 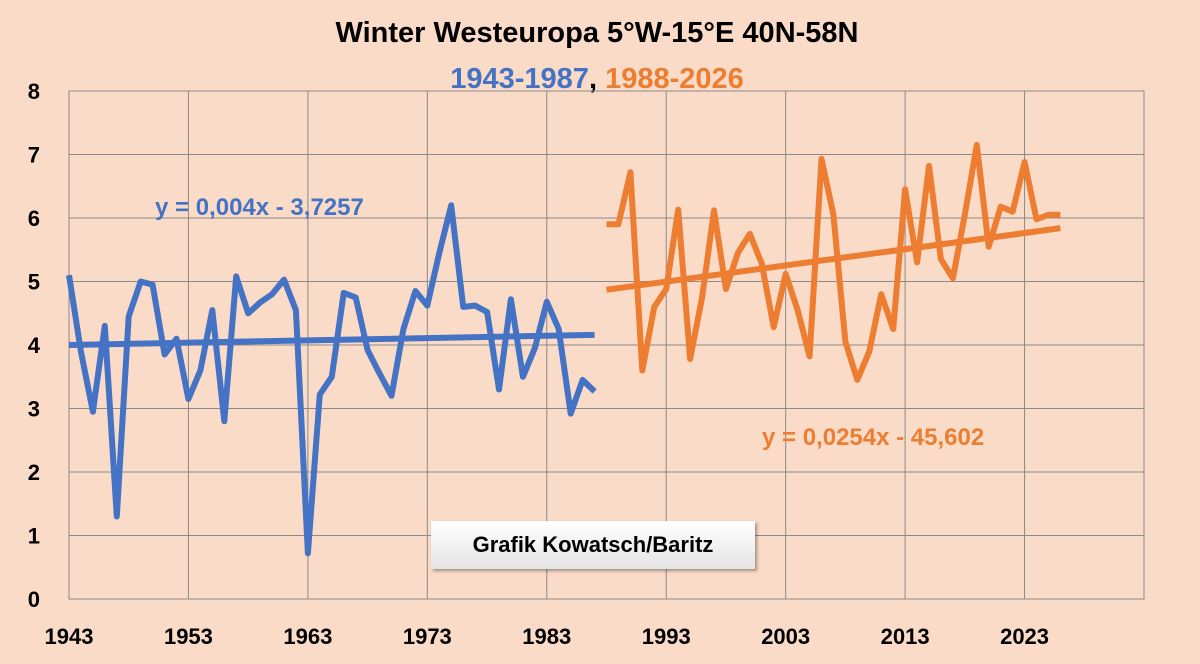 What do you see at coordinates (34, 536) in the screenshot?
I see `y-tick-label-1: 1` at bounding box center [34, 536].